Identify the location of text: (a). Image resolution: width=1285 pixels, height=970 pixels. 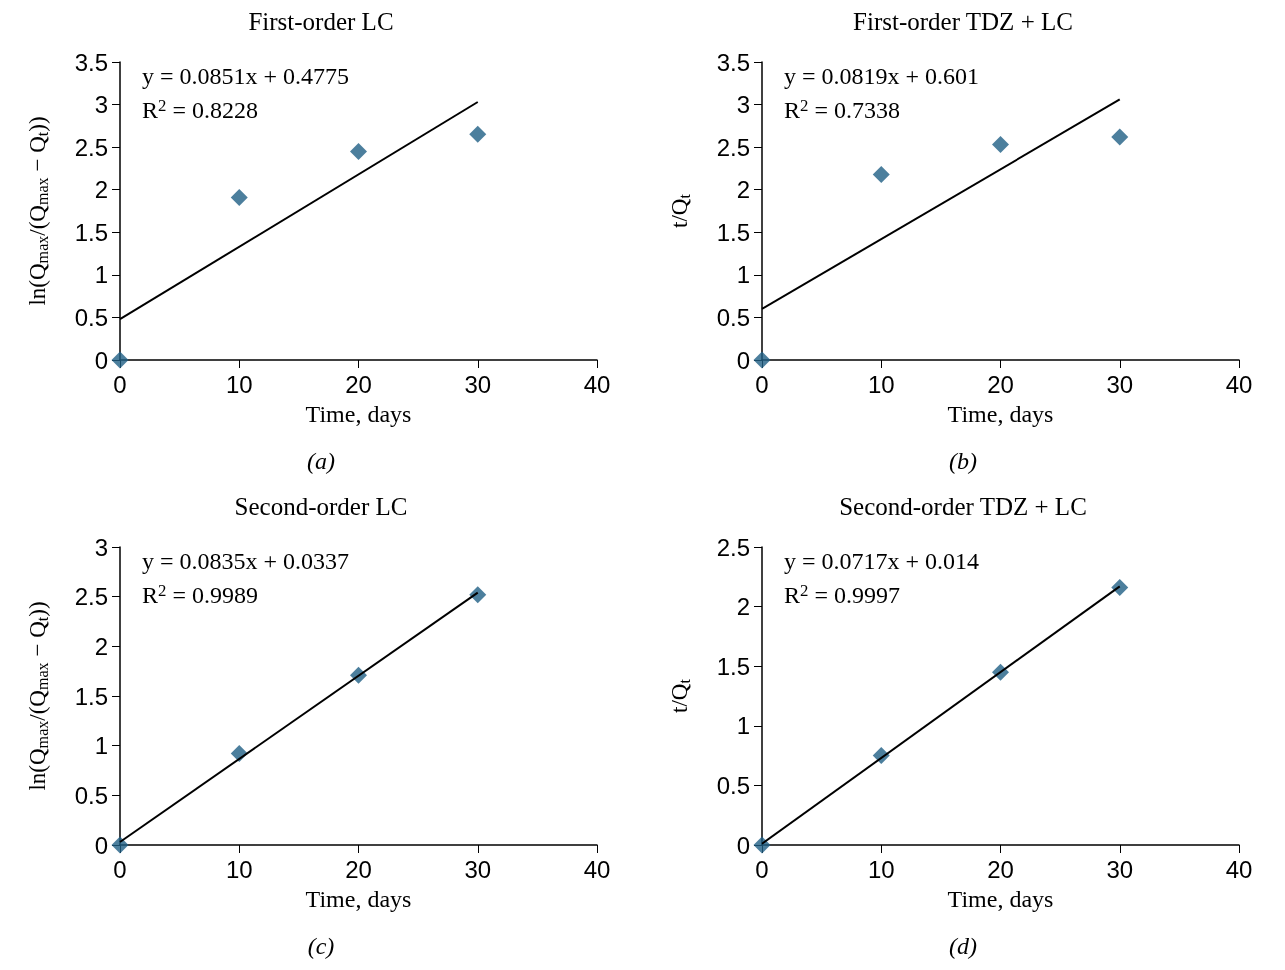
(321, 461).